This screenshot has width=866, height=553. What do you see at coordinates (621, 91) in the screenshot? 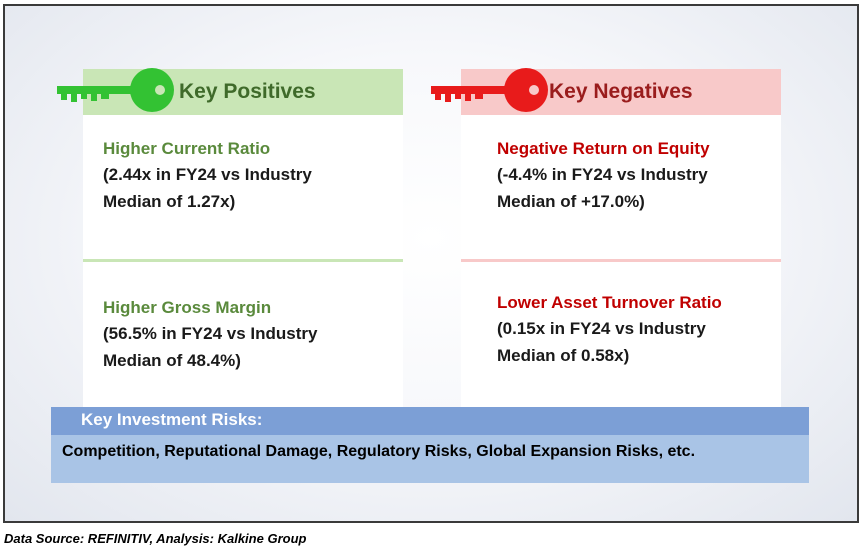
I see `negatives-header-label: Key Negatives` at bounding box center [621, 91].